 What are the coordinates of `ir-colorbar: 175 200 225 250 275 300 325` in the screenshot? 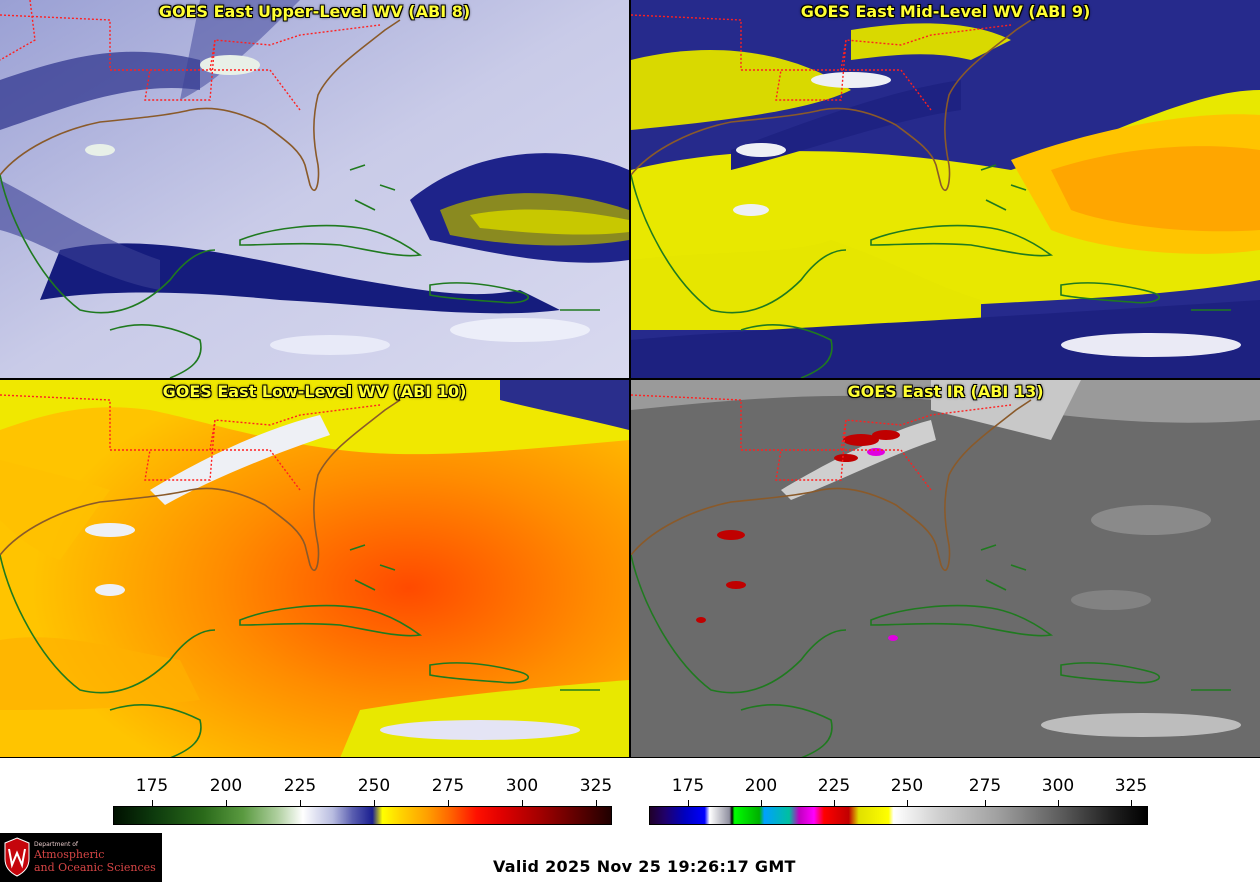 It's located at (898, 795).